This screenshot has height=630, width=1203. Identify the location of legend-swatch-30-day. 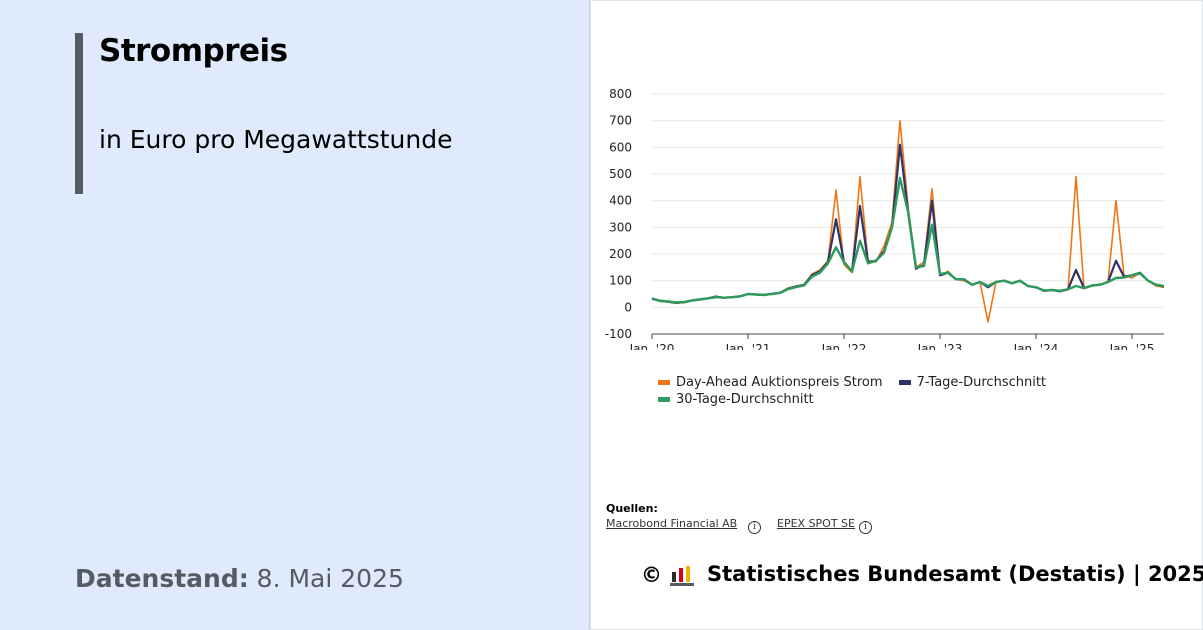
(664, 399).